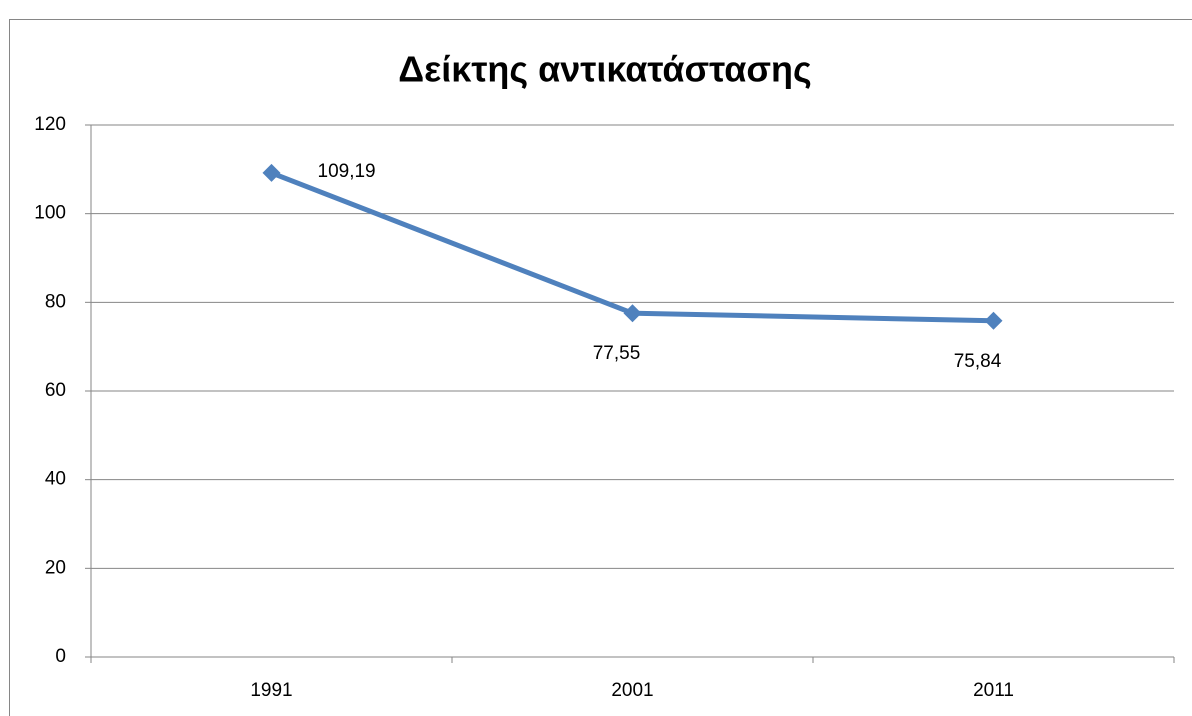 The height and width of the screenshot is (716, 1192). What do you see at coordinates (632, 690) in the screenshot?
I see `x-tick-label: 2001` at bounding box center [632, 690].